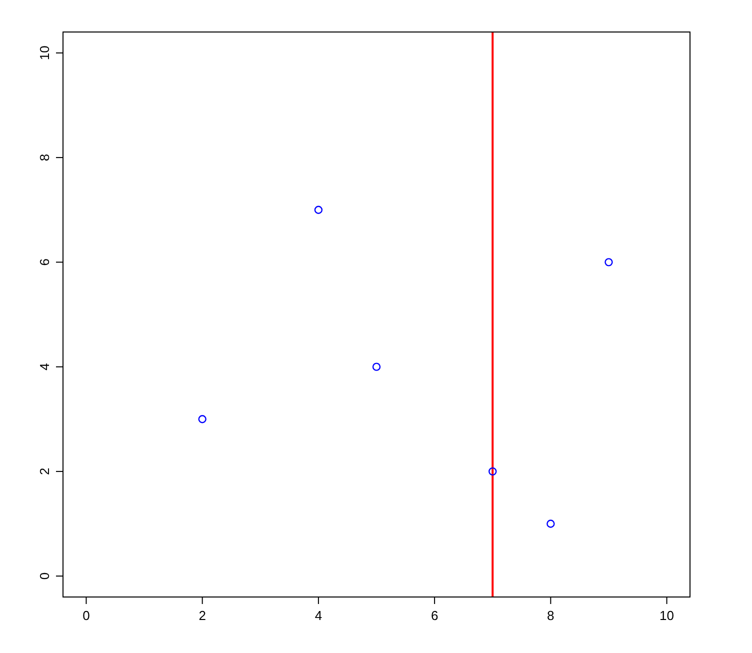 The height and width of the screenshot is (653, 752). Describe the element at coordinates (44, 262) in the screenshot. I see `y-tick-label: 6` at that location.